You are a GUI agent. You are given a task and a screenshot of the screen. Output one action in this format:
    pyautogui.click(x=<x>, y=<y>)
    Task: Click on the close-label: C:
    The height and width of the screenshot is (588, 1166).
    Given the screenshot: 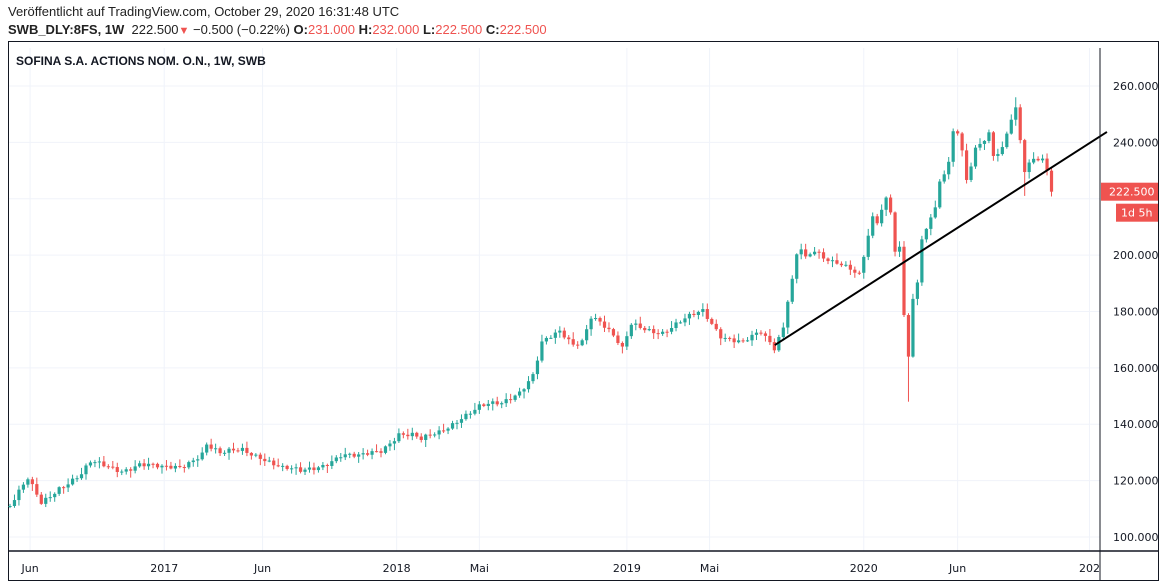 What is the action you would take?
    pyautogui.click(x=492, y=29)
    